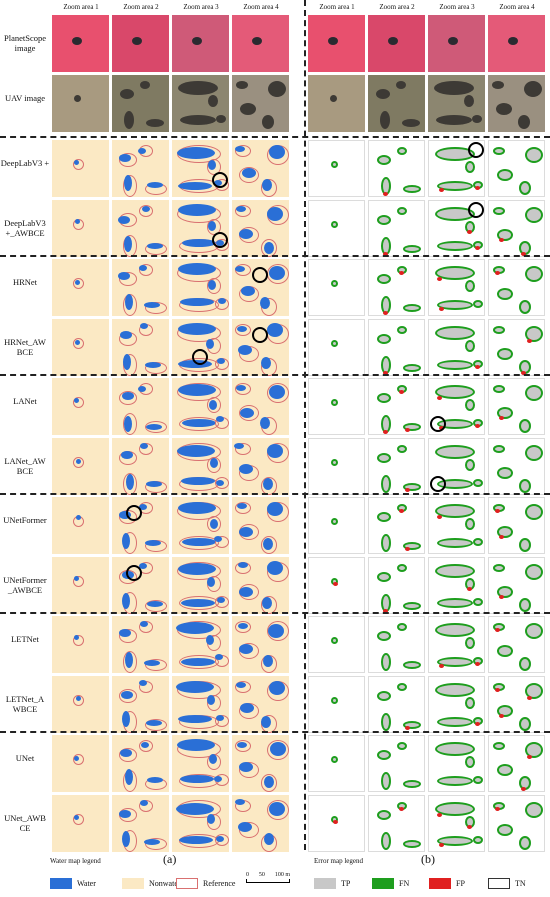  I want to click on uav-tile, so click(140, 103).